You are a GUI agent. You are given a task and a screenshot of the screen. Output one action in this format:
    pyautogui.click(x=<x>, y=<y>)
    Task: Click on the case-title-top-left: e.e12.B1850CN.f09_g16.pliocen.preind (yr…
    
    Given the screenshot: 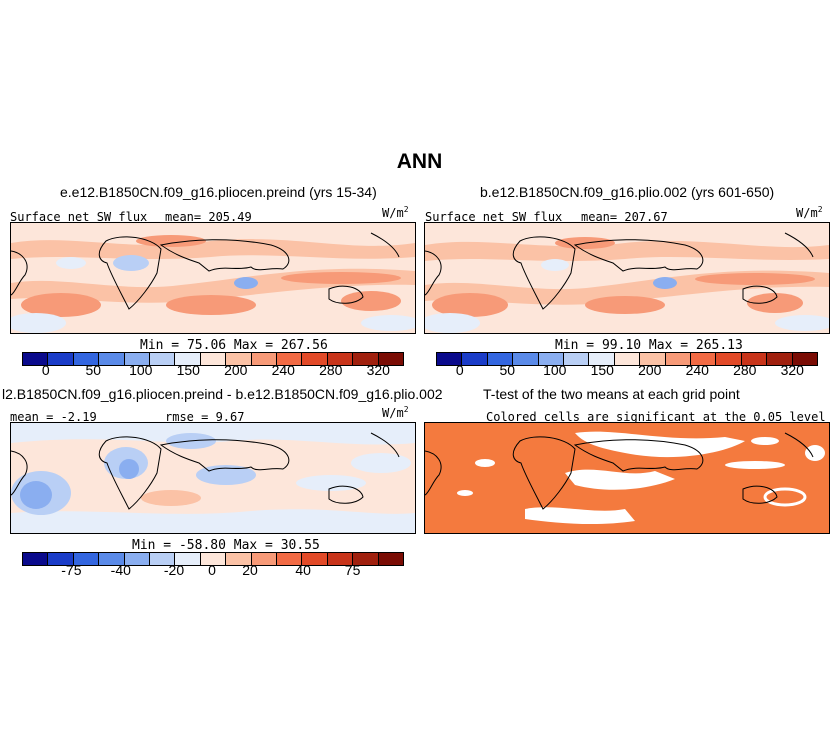 What is the action you would take?
    pyautogui.click(x=218, y=192)
    